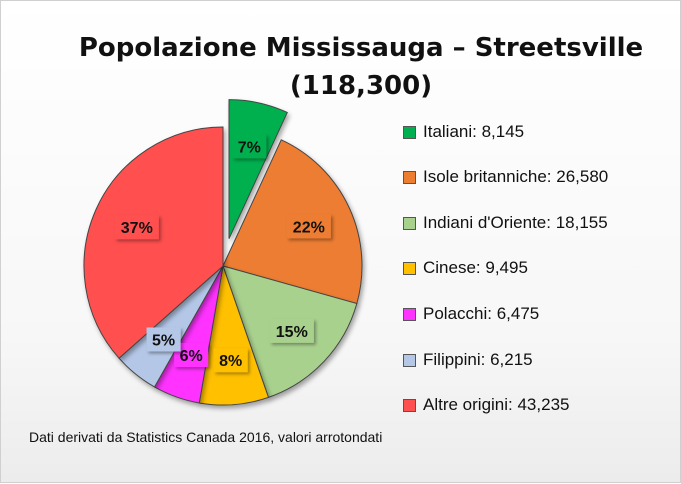 The height and width of the screenshot is (484, 681). What do you see at coordinates (361, 48) in the screenshot?
I see `chart-title-line-1: Popolazione Mississauga – Streetsville` at bounding box center [361, 48].